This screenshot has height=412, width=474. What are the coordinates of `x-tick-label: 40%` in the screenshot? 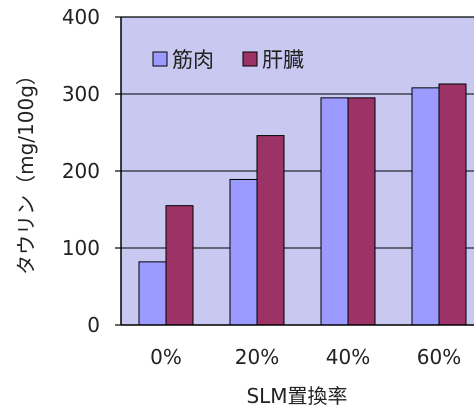 It's located at (348, 357).